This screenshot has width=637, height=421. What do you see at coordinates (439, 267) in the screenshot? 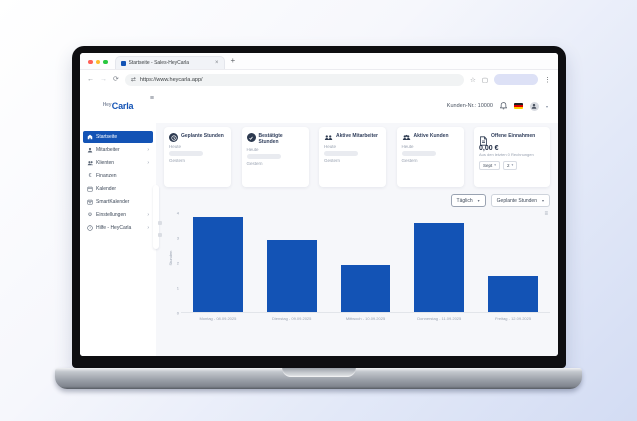
I see `bar-donnerstag` at bounding box center [439, 267].